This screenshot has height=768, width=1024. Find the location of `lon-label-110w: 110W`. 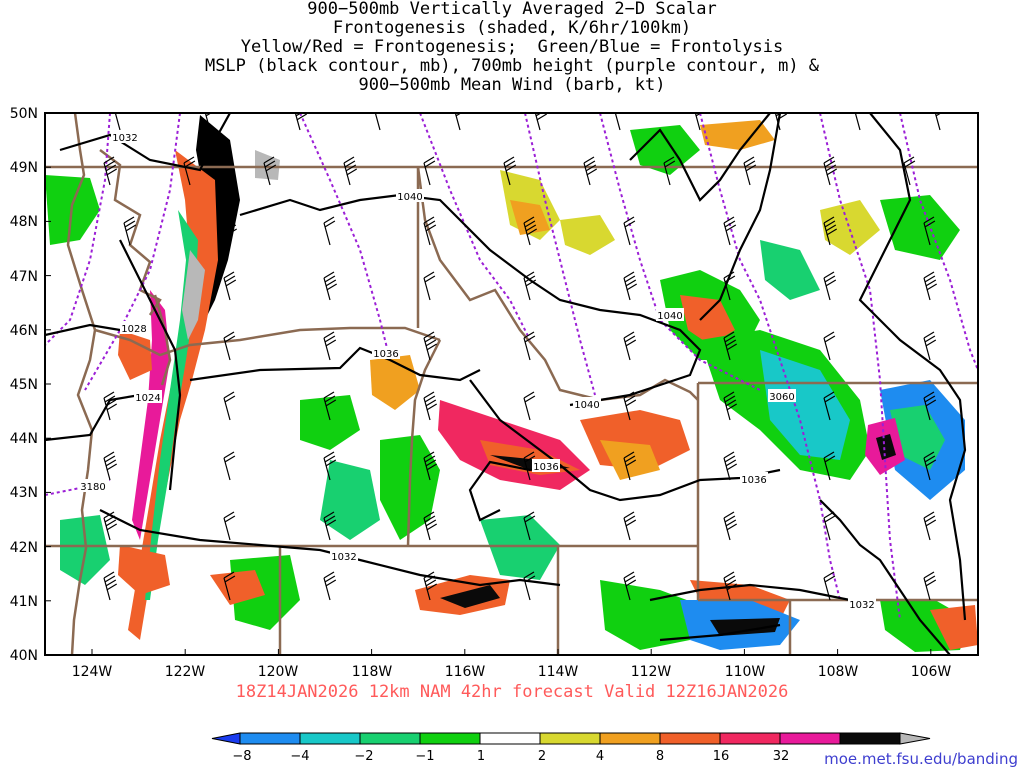

lon-label-110w: 110W is located at coordinates (745, 672).